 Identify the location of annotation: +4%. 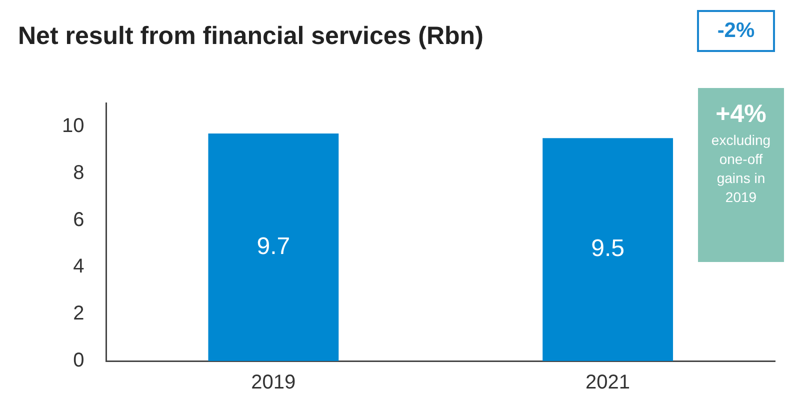
(741, 114).